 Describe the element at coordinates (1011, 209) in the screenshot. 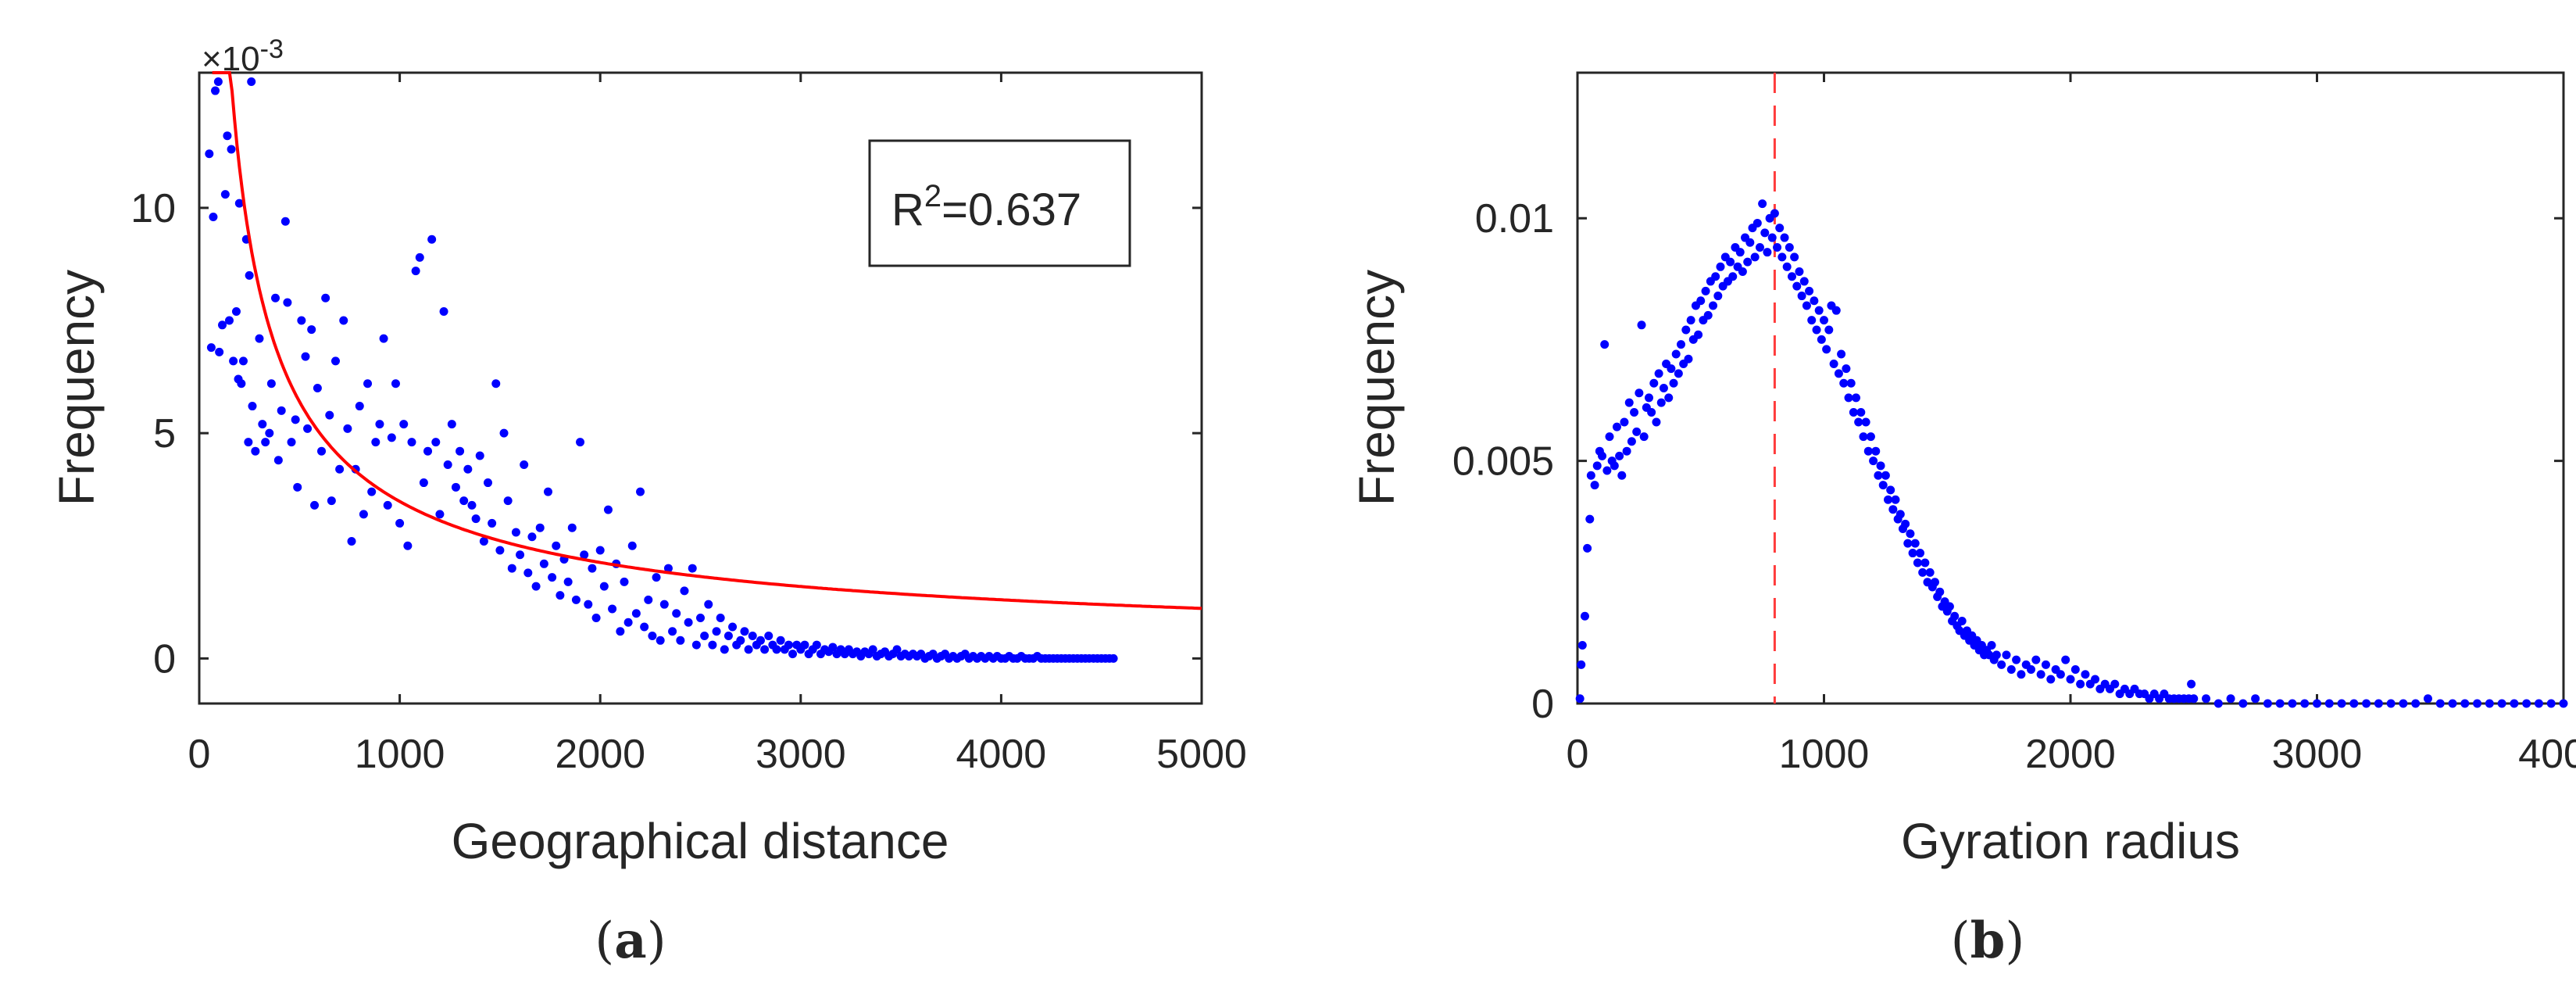

I see `legend-label-value: =0.637` at that location.